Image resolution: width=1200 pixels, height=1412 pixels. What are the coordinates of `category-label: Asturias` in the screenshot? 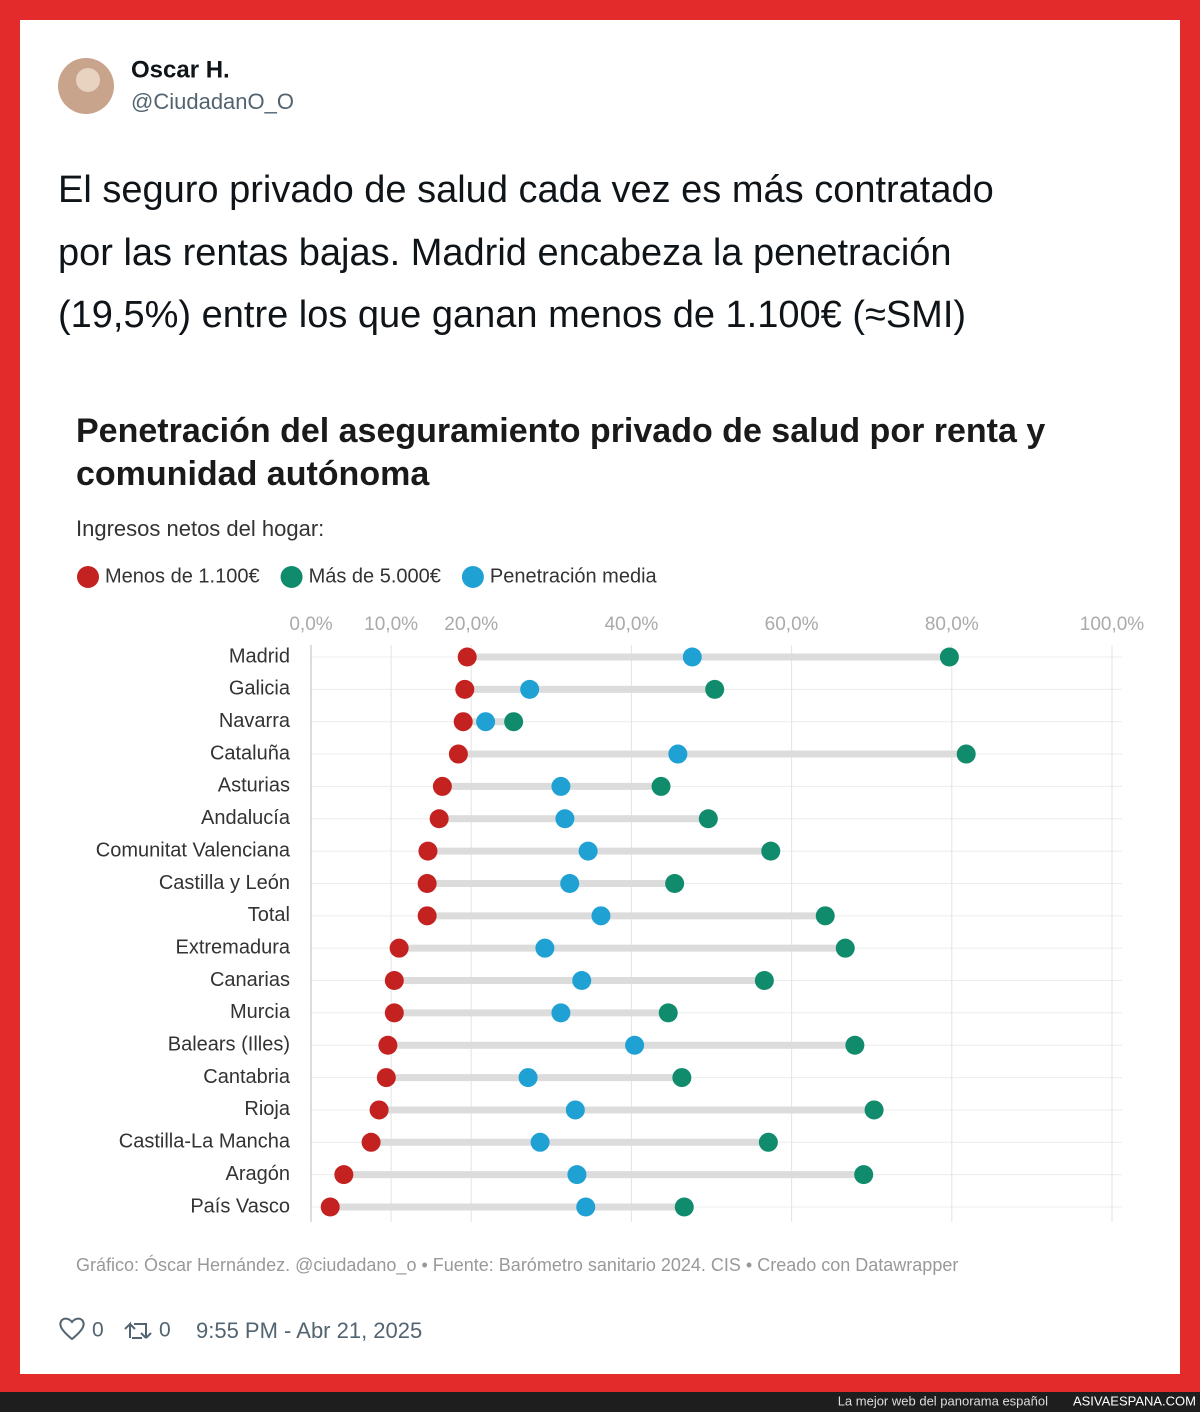 It's located at (254, 786).